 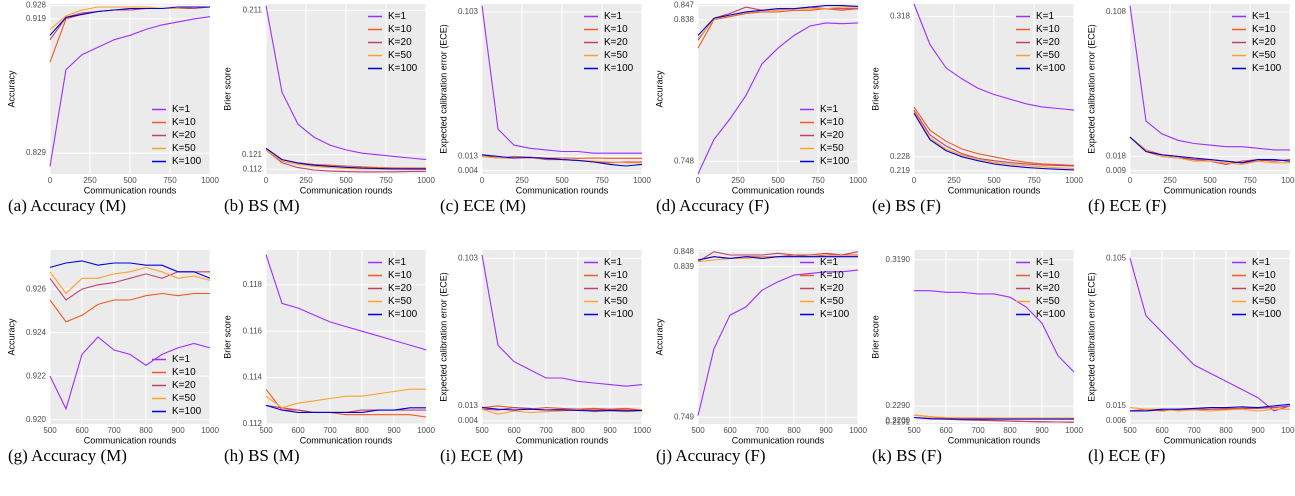 I want to click on y-tick-label: 0.318, so click(x=900, y=16).